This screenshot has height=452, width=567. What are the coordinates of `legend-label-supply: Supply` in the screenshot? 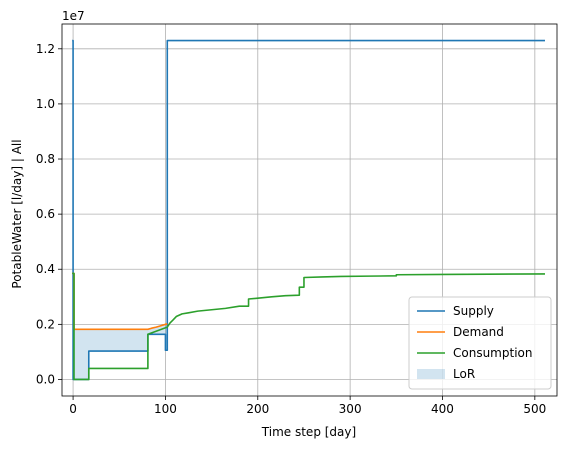 It's located at (473, 311).